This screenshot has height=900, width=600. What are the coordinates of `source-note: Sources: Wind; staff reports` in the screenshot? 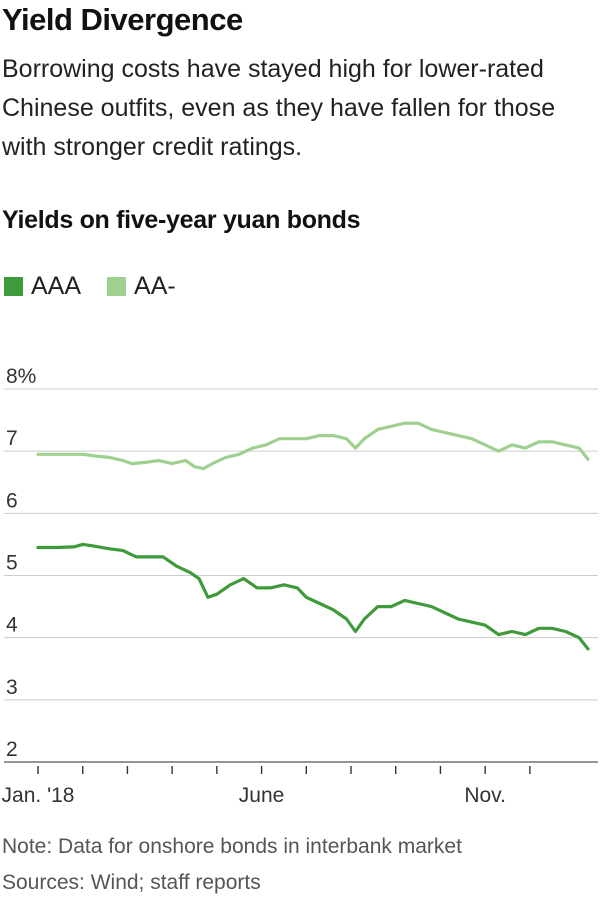 It's located at (131, 882).